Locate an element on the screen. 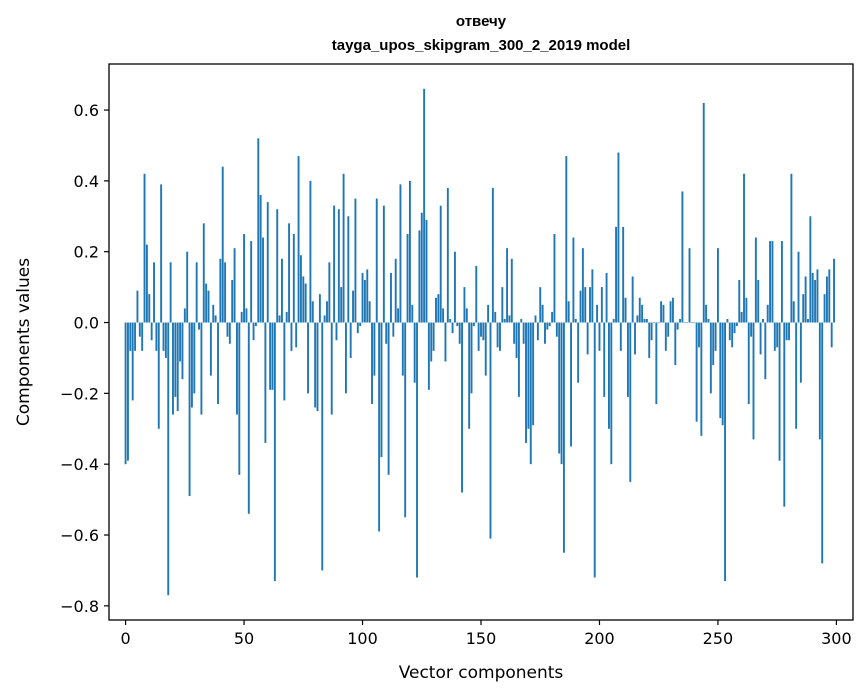  y-tick-label: −0.6 is located at coordinates (79, 535).